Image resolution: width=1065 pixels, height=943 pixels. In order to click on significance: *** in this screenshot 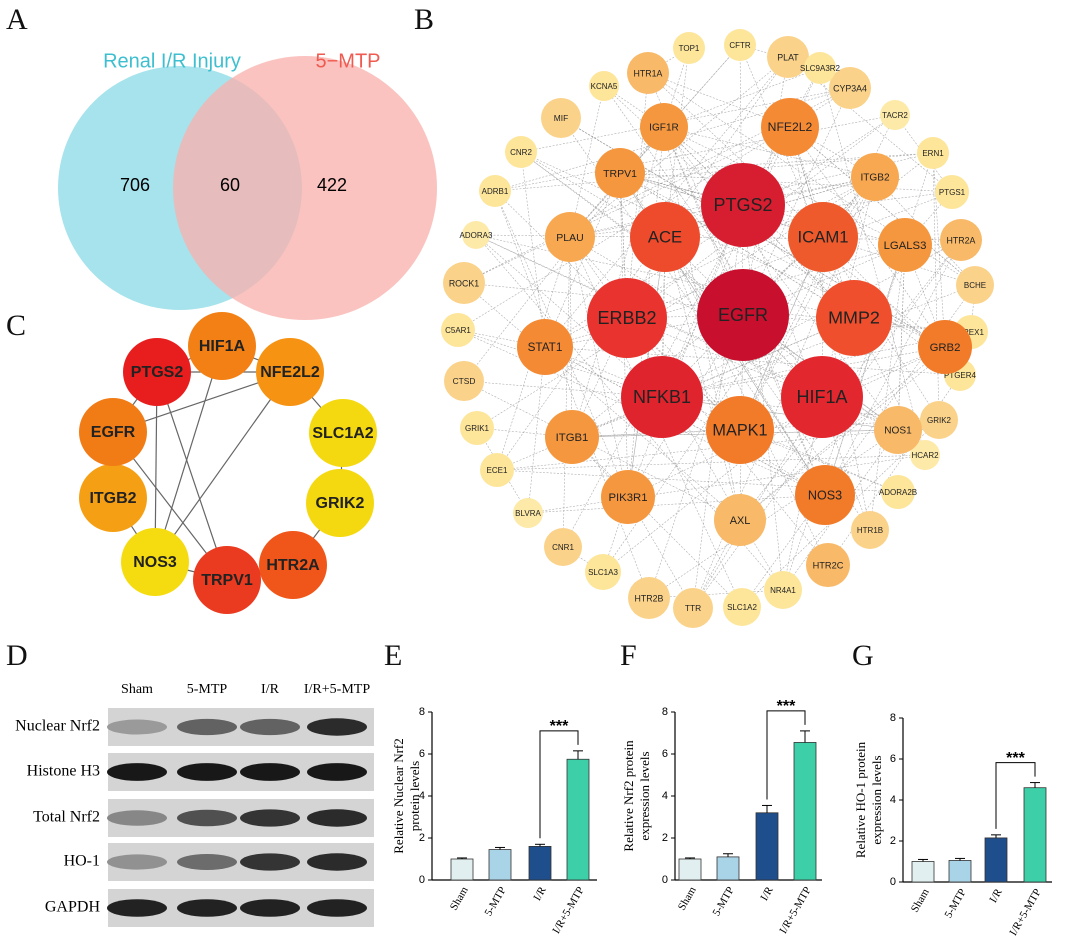, I will do `click(786, 706)`.